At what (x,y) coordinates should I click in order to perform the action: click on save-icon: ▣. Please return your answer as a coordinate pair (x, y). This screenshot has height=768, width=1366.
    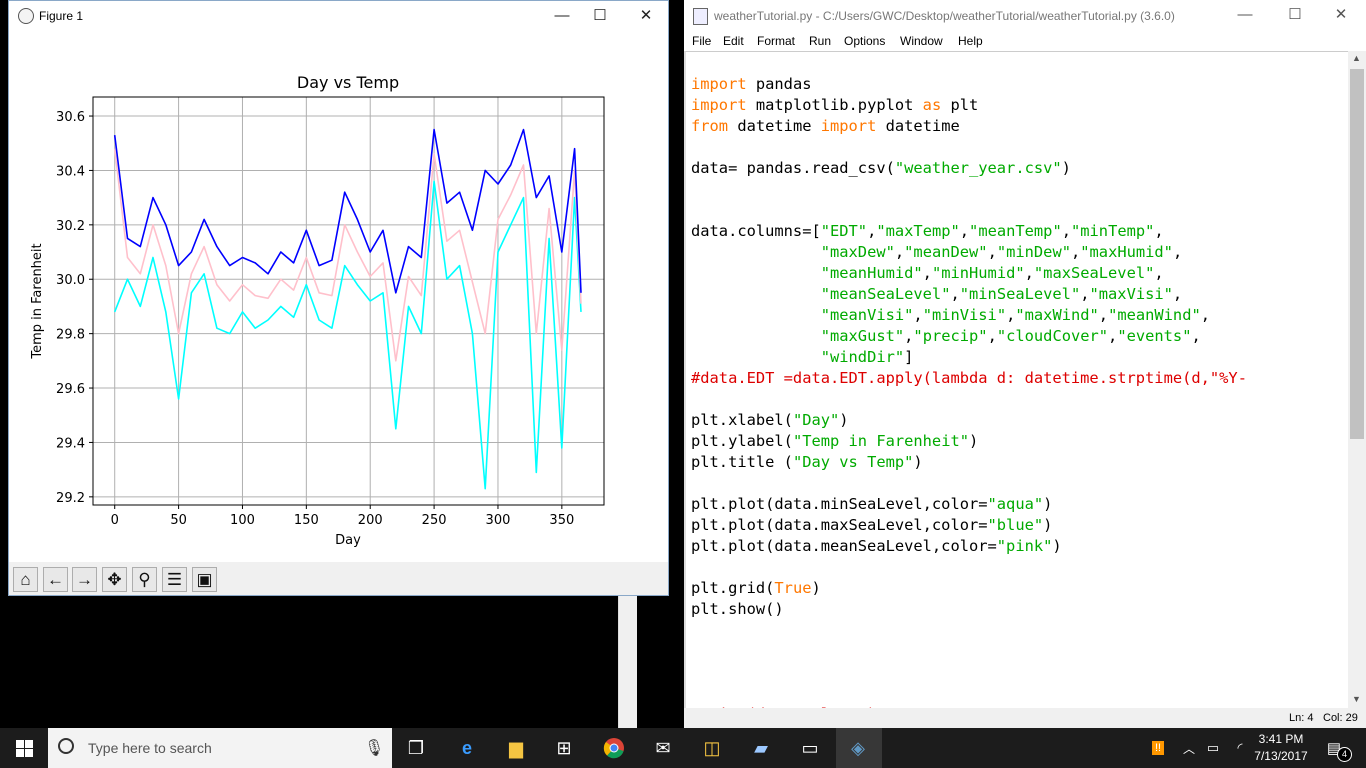
    Looking at the image, I should click on (204, 579).